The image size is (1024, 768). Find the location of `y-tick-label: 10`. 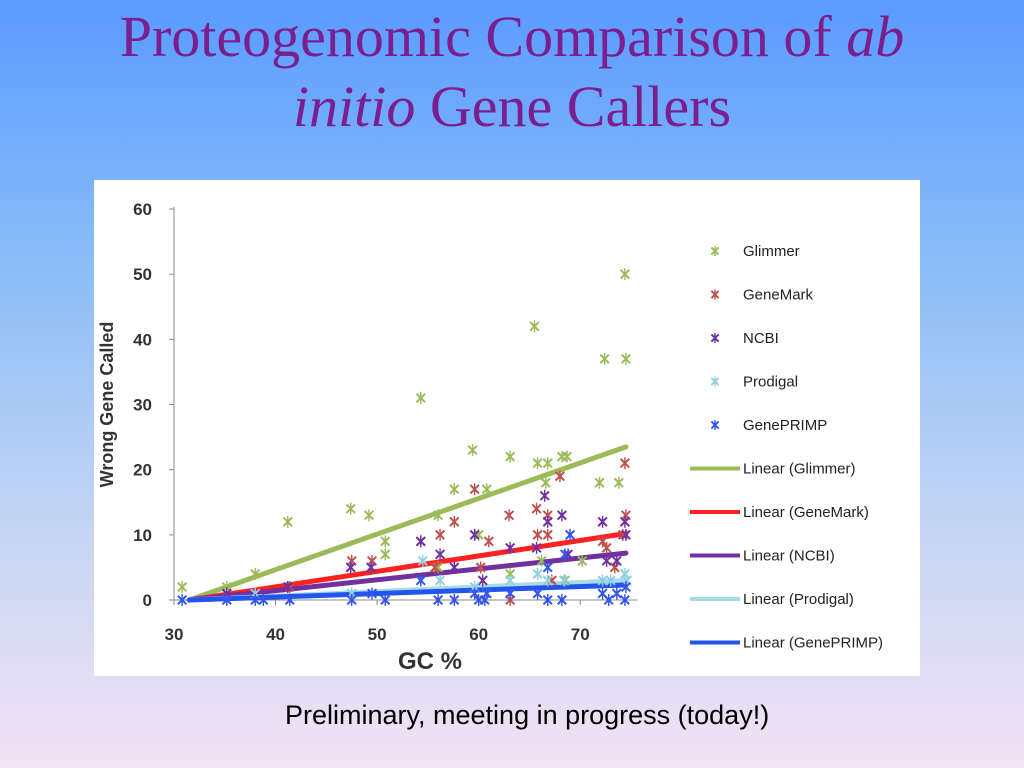

y-tick-label: 10 is located at coordinates (142, 535).